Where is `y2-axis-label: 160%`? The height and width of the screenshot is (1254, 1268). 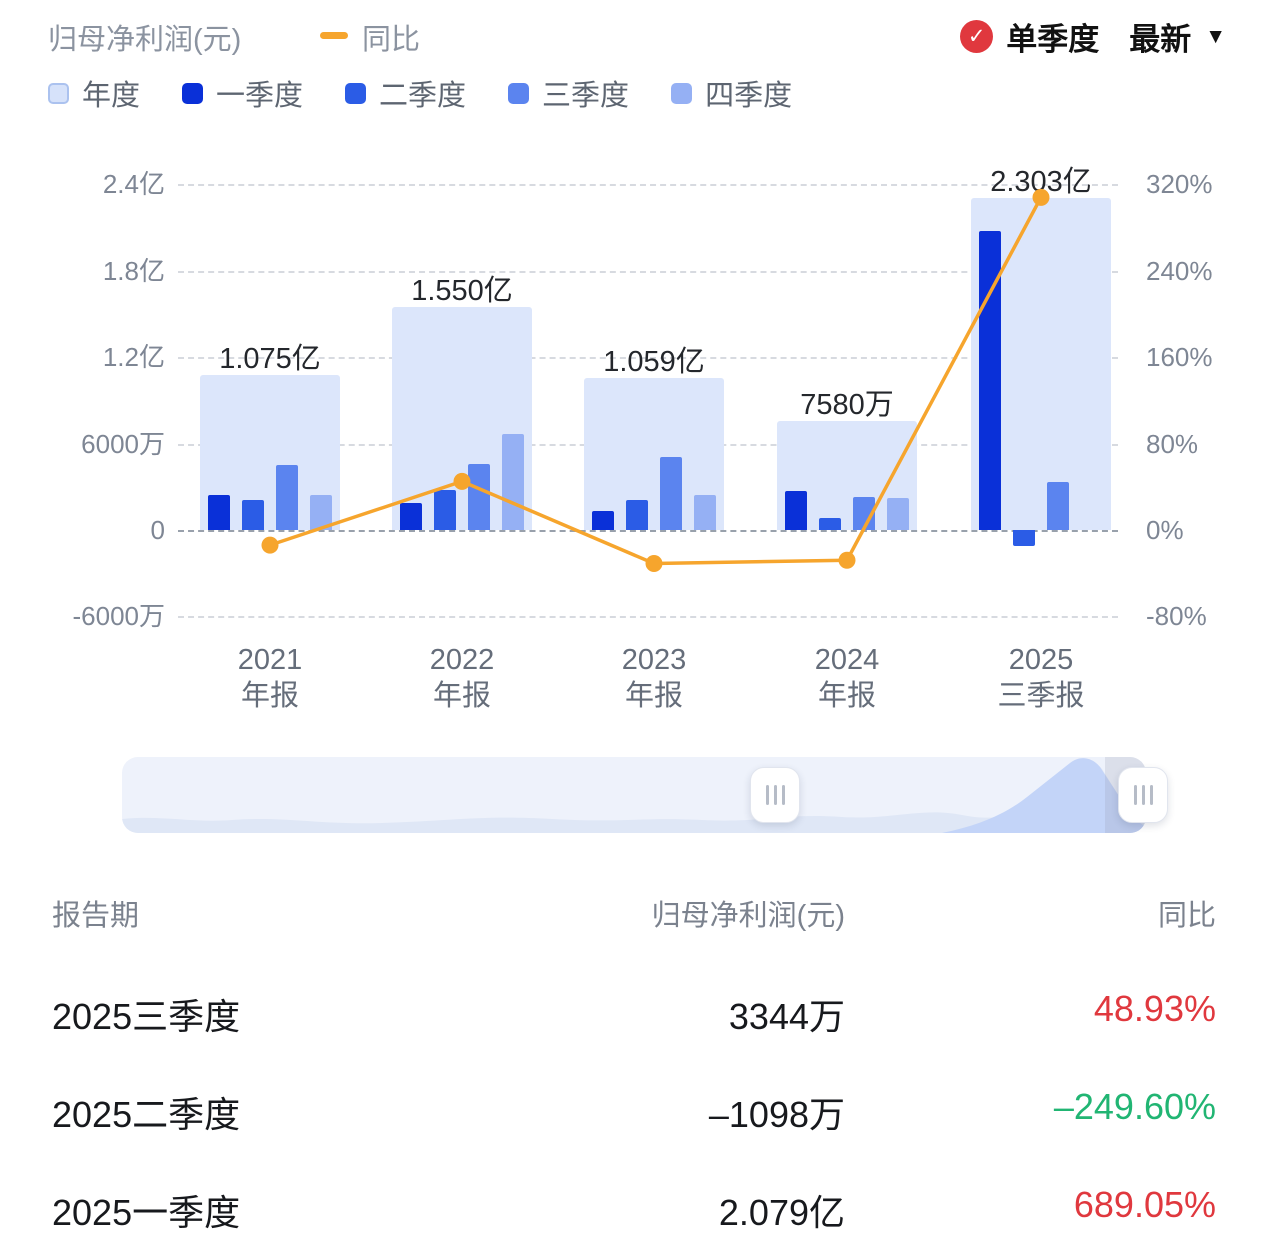 y2-axis-label: 160% is located at coordinates (1179, 357).